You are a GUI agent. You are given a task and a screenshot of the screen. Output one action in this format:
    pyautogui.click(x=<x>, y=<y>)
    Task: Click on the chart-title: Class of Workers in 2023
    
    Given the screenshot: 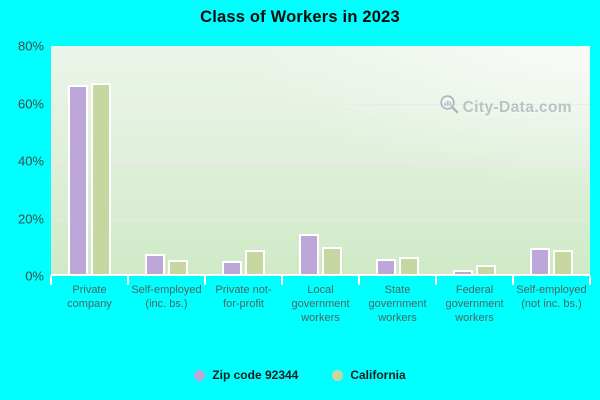 What is the action you would take?
    pyautogui.click(x=300, y=17)
    